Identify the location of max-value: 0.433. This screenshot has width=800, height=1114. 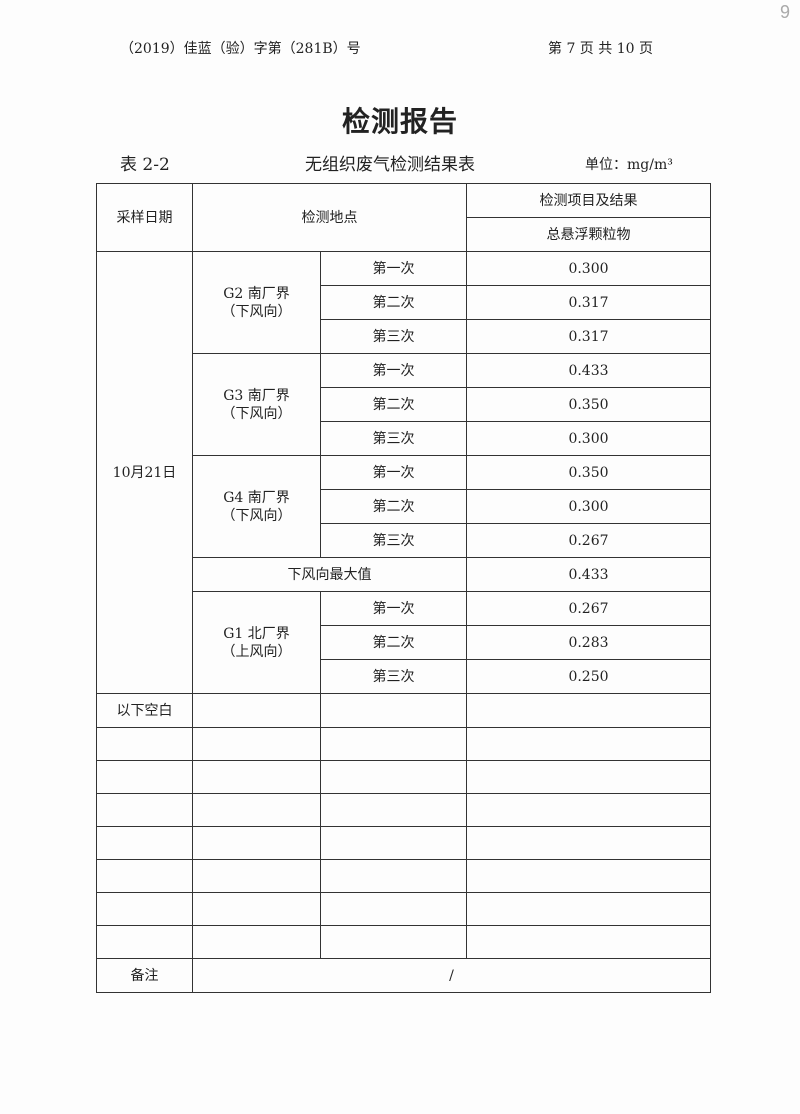
(588, 574).